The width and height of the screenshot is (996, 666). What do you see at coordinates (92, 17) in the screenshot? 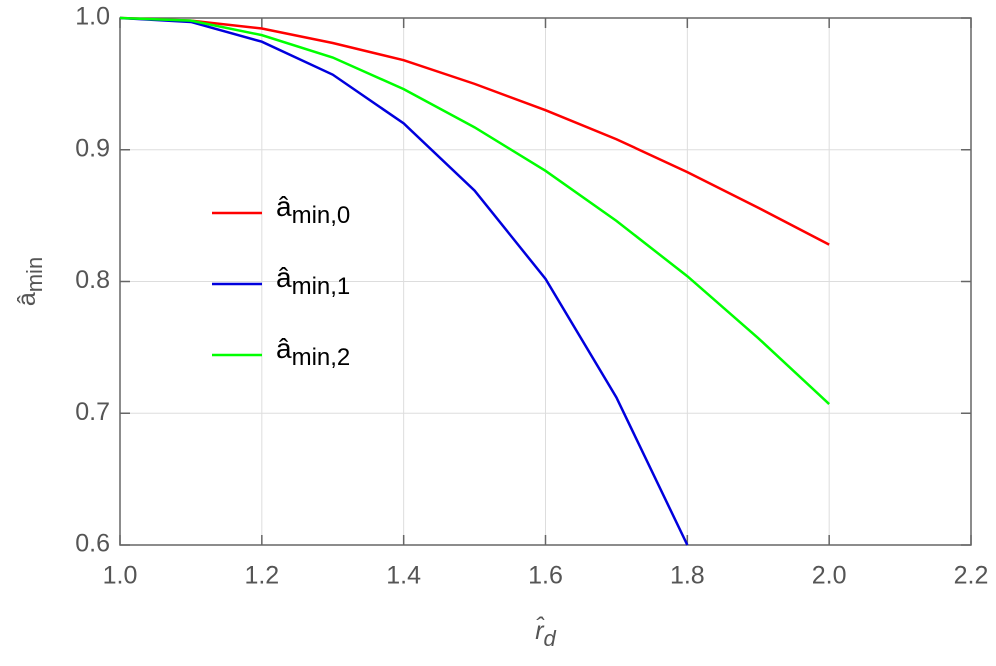
I see `y-tick-label: 1.0` at bounding box center [92, 17].